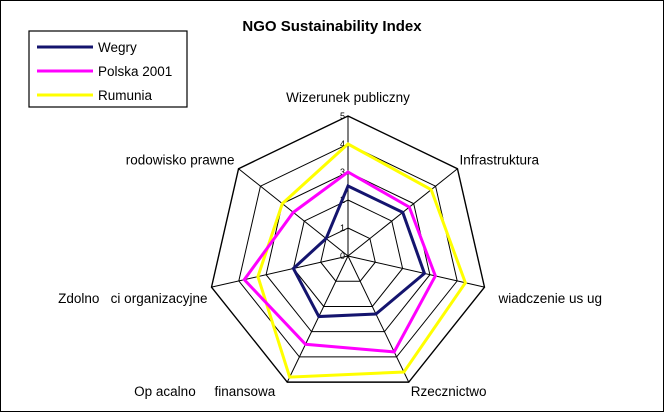 This screenshot has width=664, height=412. What do you see at coordinates (117, 47) in the screenshot?
I see `legend-label-1: Wegry` at bounding box center [117, 47].